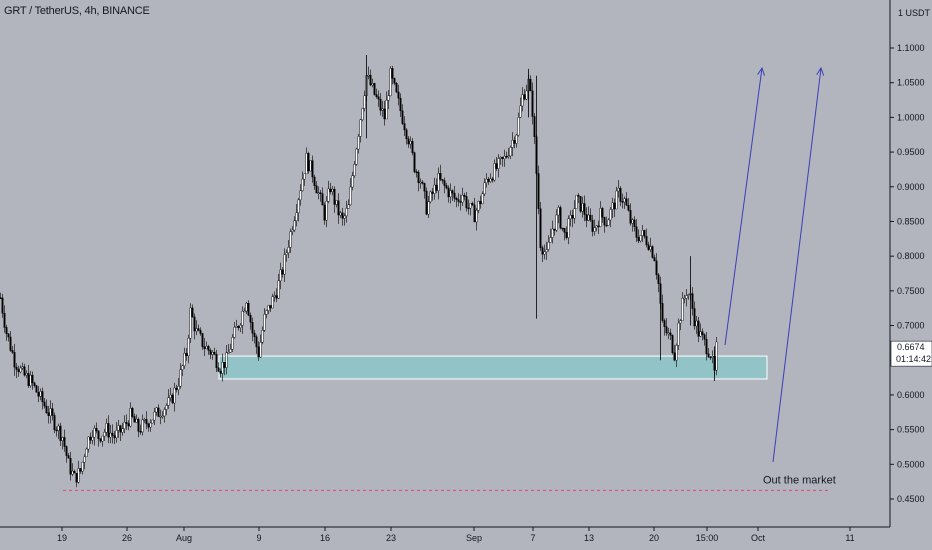 The height and width of the screenshot is (550, 932). I want to click on countdown-label: 01:14:42, so click(913, 359).